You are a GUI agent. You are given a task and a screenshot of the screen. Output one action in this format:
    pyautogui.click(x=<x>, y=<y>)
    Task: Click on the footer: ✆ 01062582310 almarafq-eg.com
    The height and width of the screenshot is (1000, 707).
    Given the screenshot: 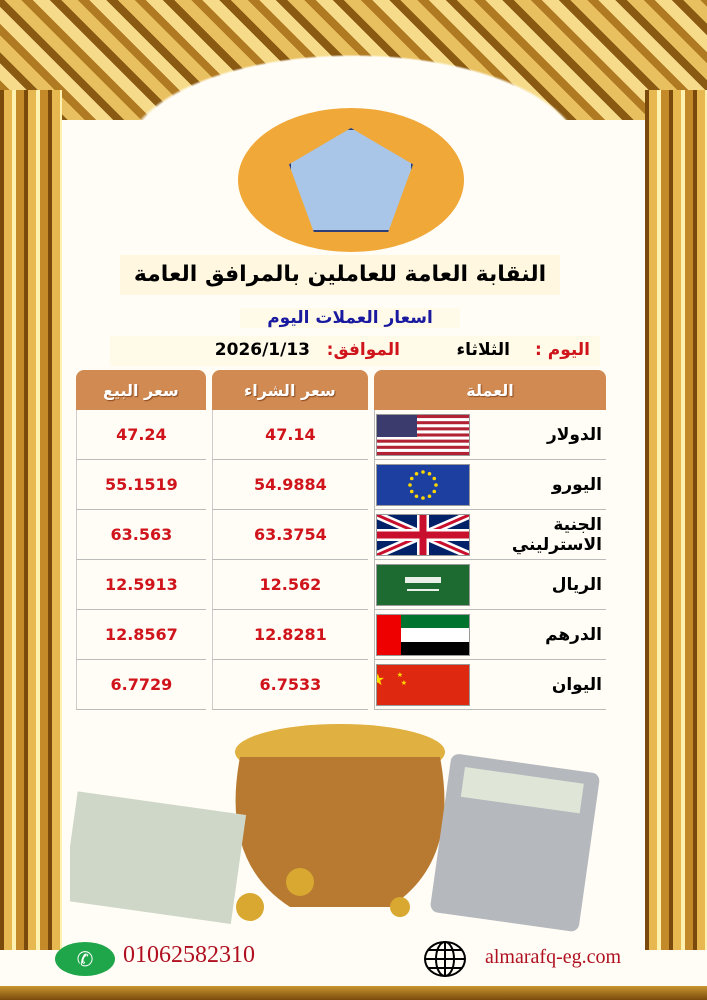 What is the action you would take?
    pyautogui.click(x=355, y=960)
    